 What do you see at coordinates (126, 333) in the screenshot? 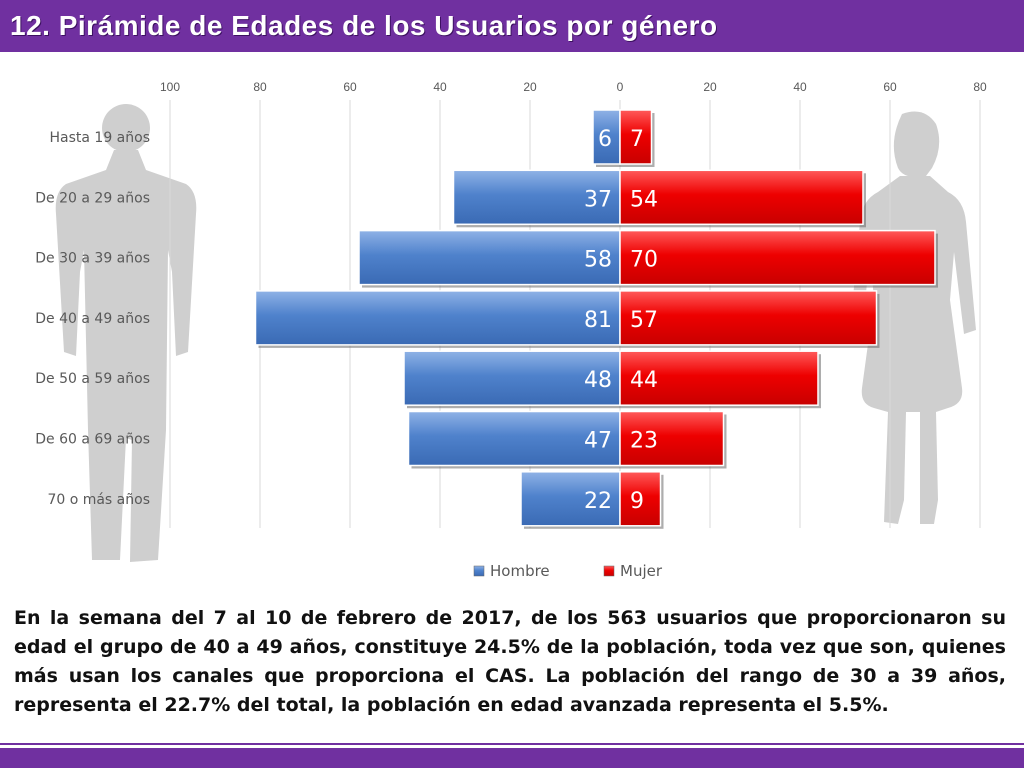
I see `man-silhouette-icon` at bounding box center [126, 333].